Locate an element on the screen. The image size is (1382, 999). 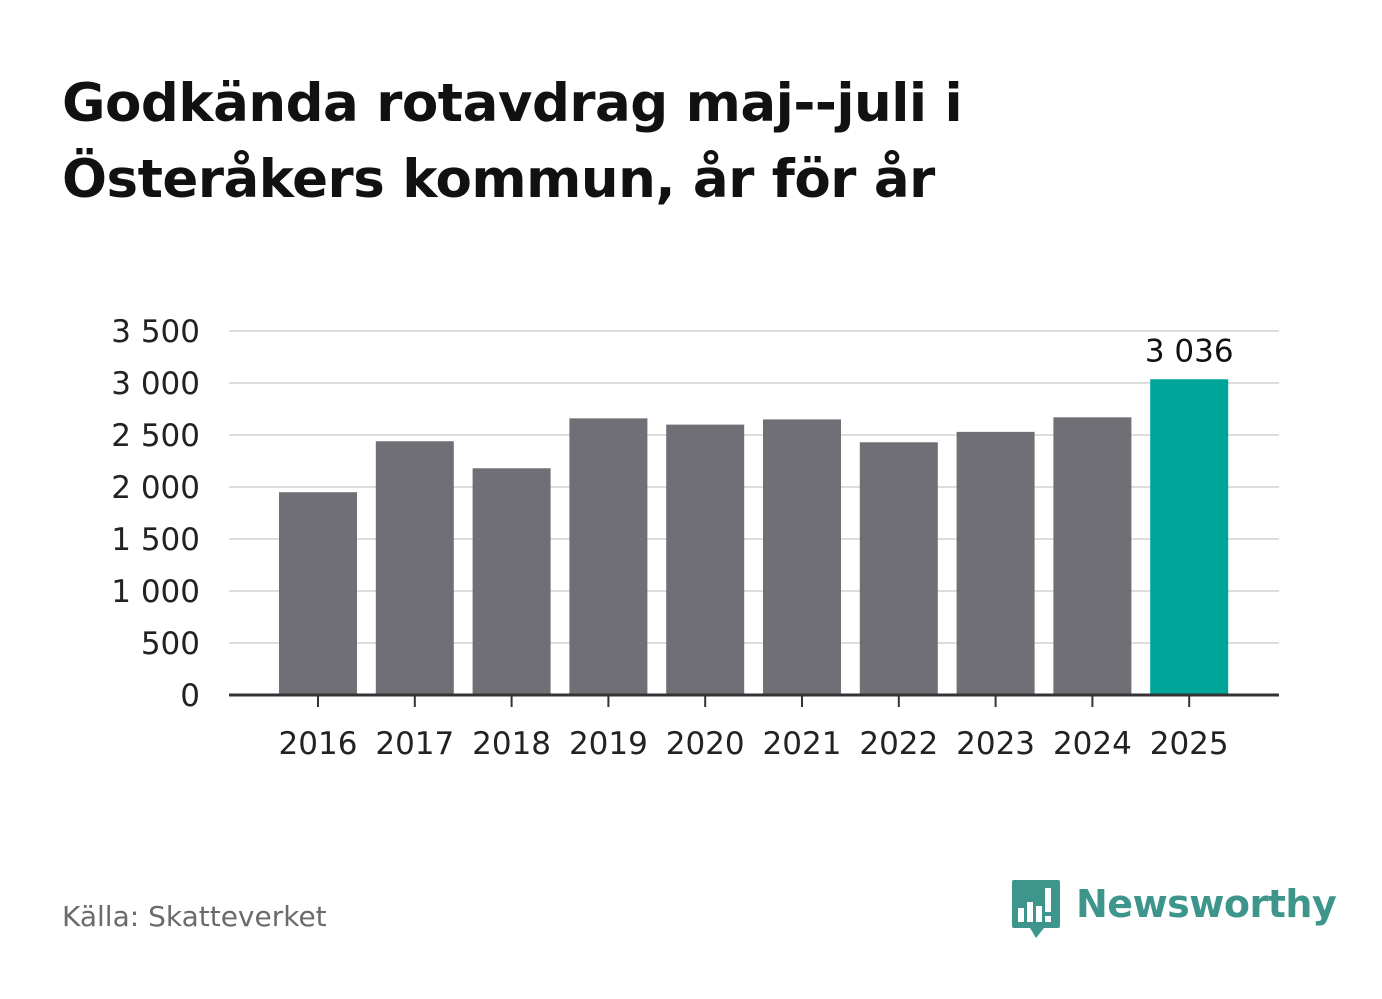
y-tick-label: 3 000 is located at coordinates (155, 384).